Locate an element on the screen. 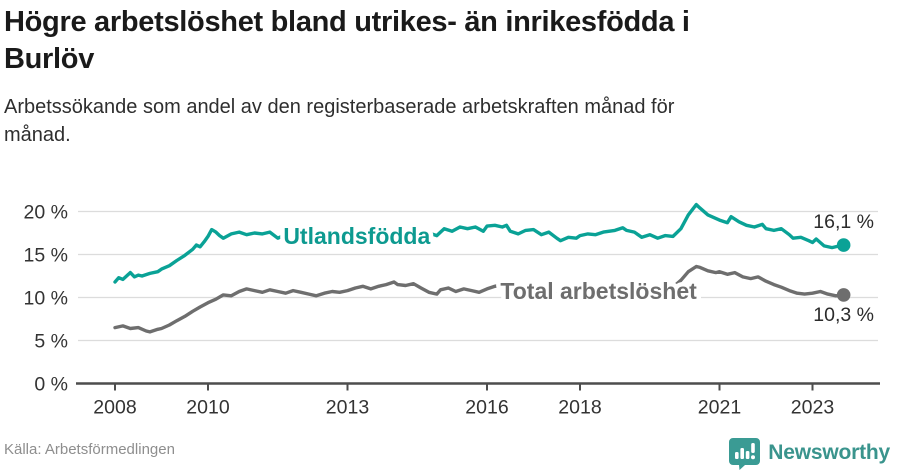 This screenshot has width=900, height=474. series-inline-label-utlandsfodda: Utlandsfödda is located at coordinates (356, 236).